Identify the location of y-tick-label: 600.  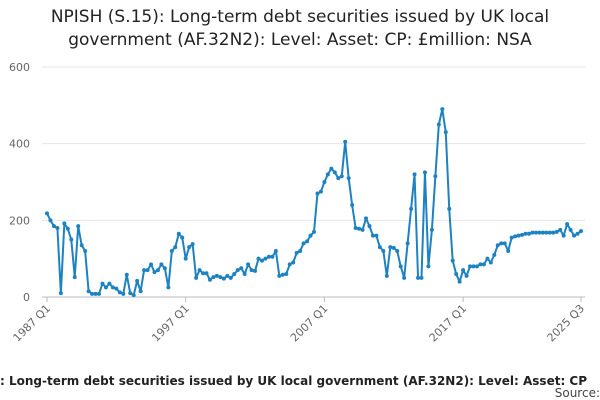
(19, 67).